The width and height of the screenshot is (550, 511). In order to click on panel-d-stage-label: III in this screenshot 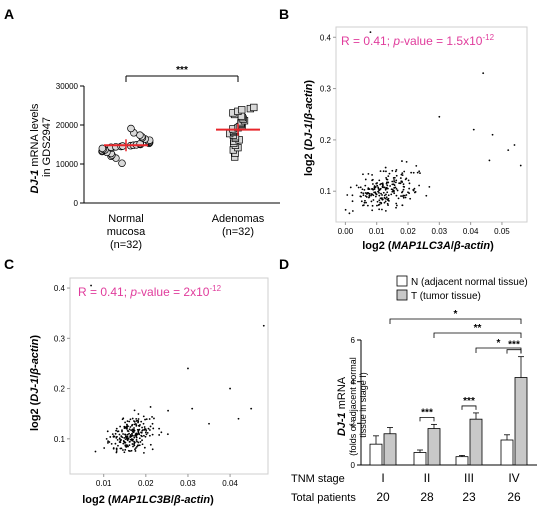, I will do `click(469, 478)`.